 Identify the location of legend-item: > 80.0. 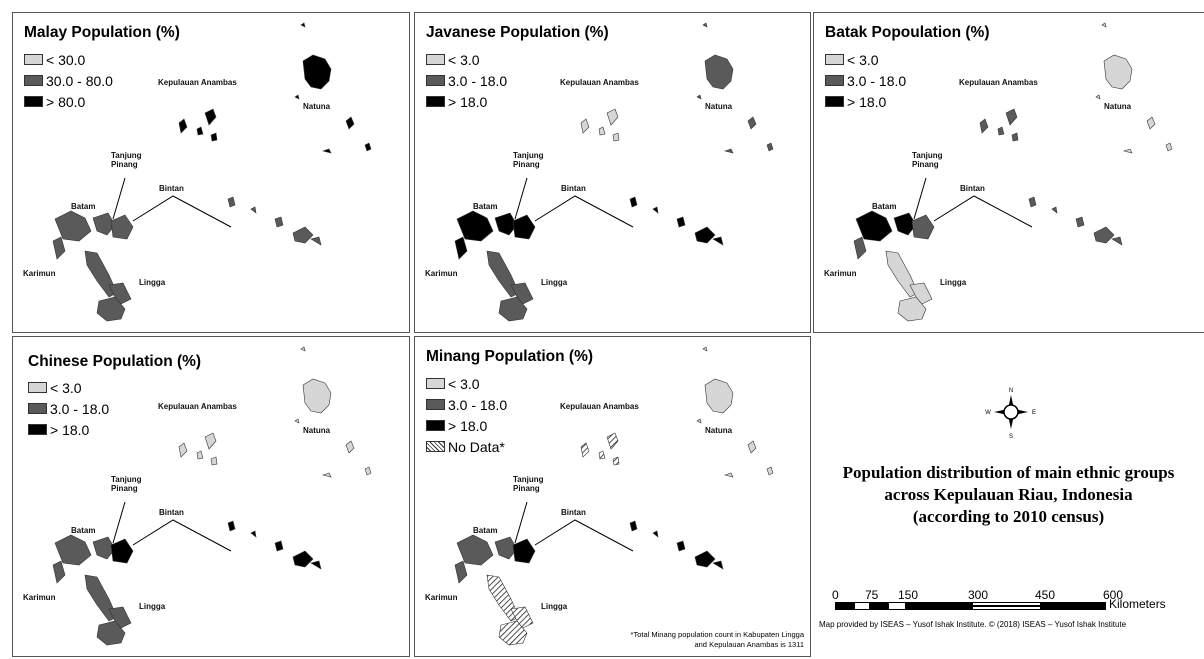
(68, 101).